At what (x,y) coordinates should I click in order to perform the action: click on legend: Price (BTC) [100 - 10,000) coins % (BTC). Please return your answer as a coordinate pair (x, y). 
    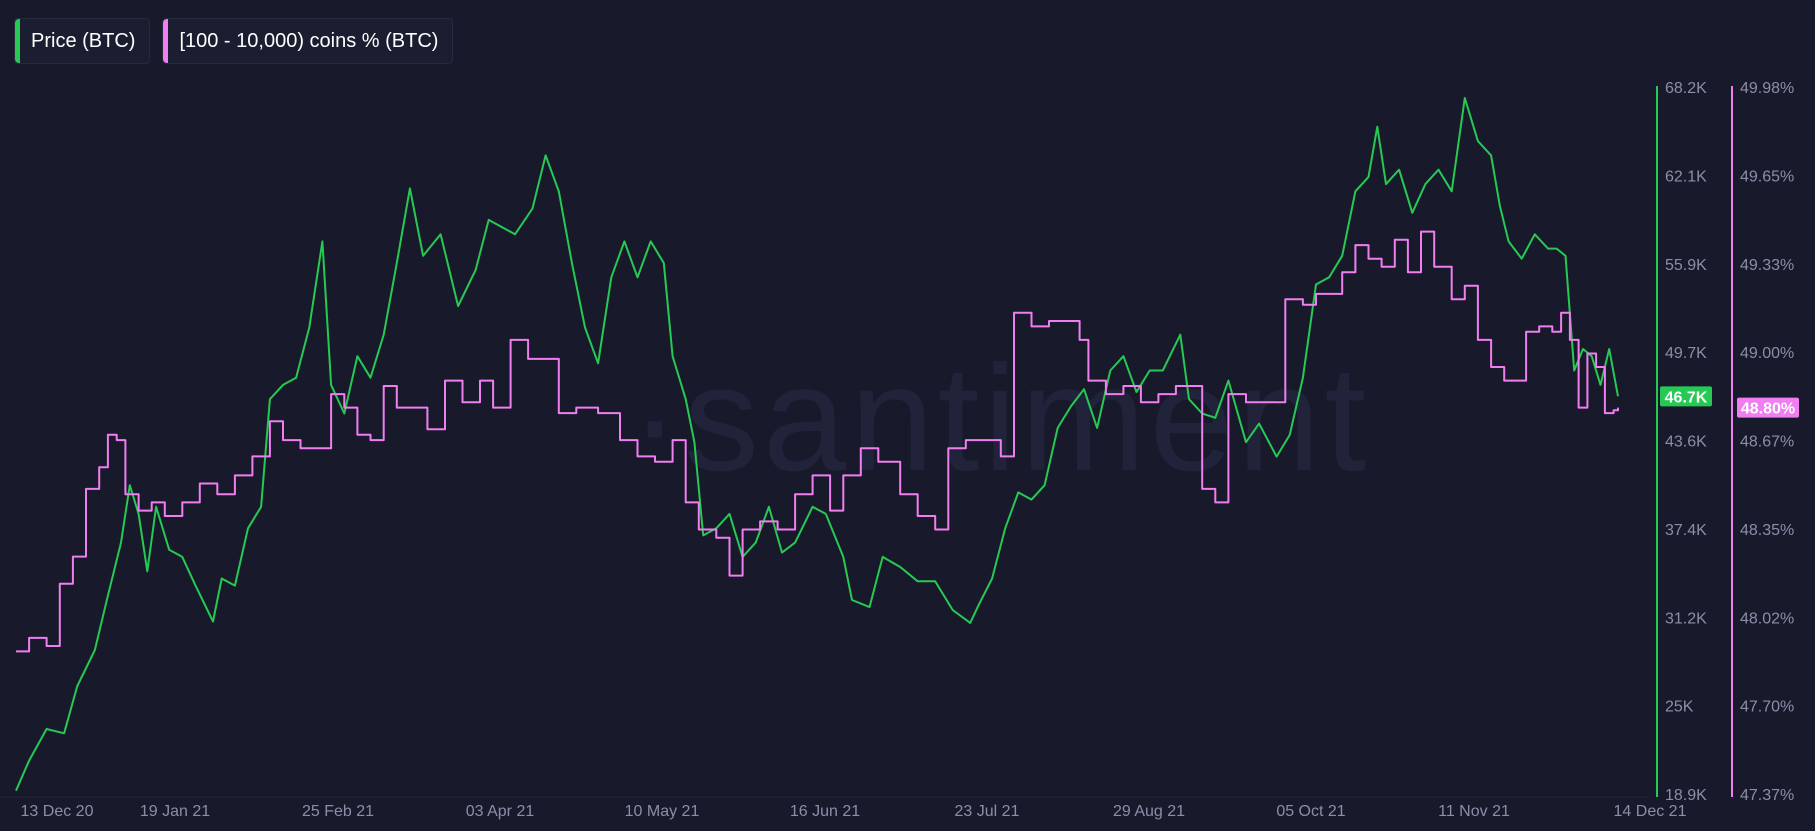
    Looking at the image, I should click on (234, 41).